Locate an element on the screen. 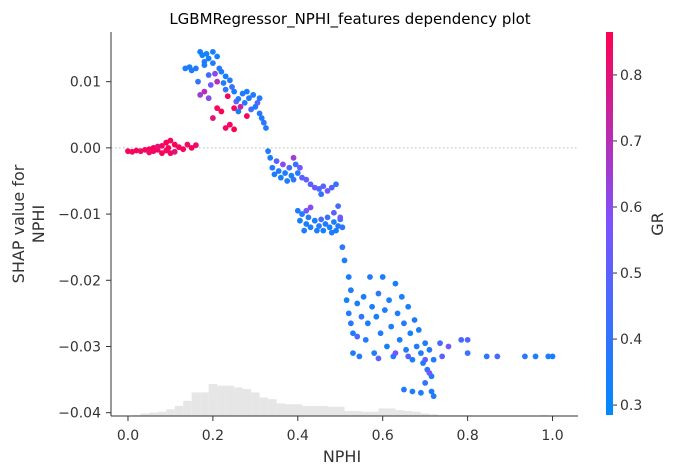 Image resolution: width=678 pixels, height=475 pixels. x-tick-label: 0.4 is located at coordinates (298, 436).